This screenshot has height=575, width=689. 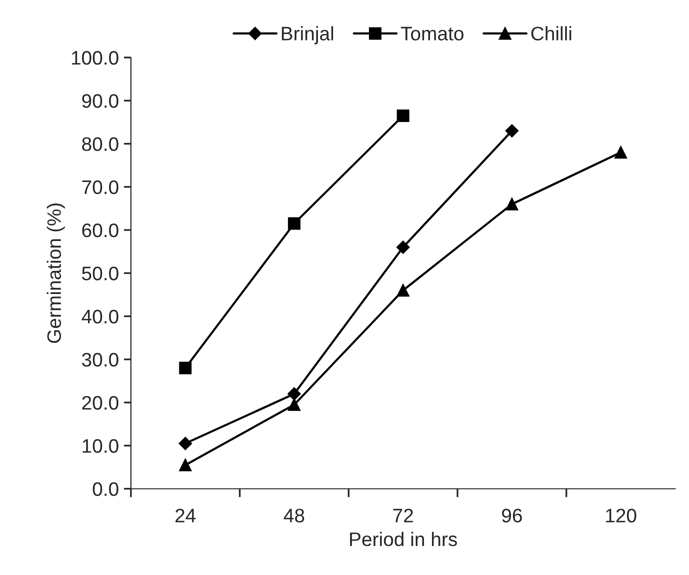 I want to click on legend-label: Chilli, so click(x=551, y=33).